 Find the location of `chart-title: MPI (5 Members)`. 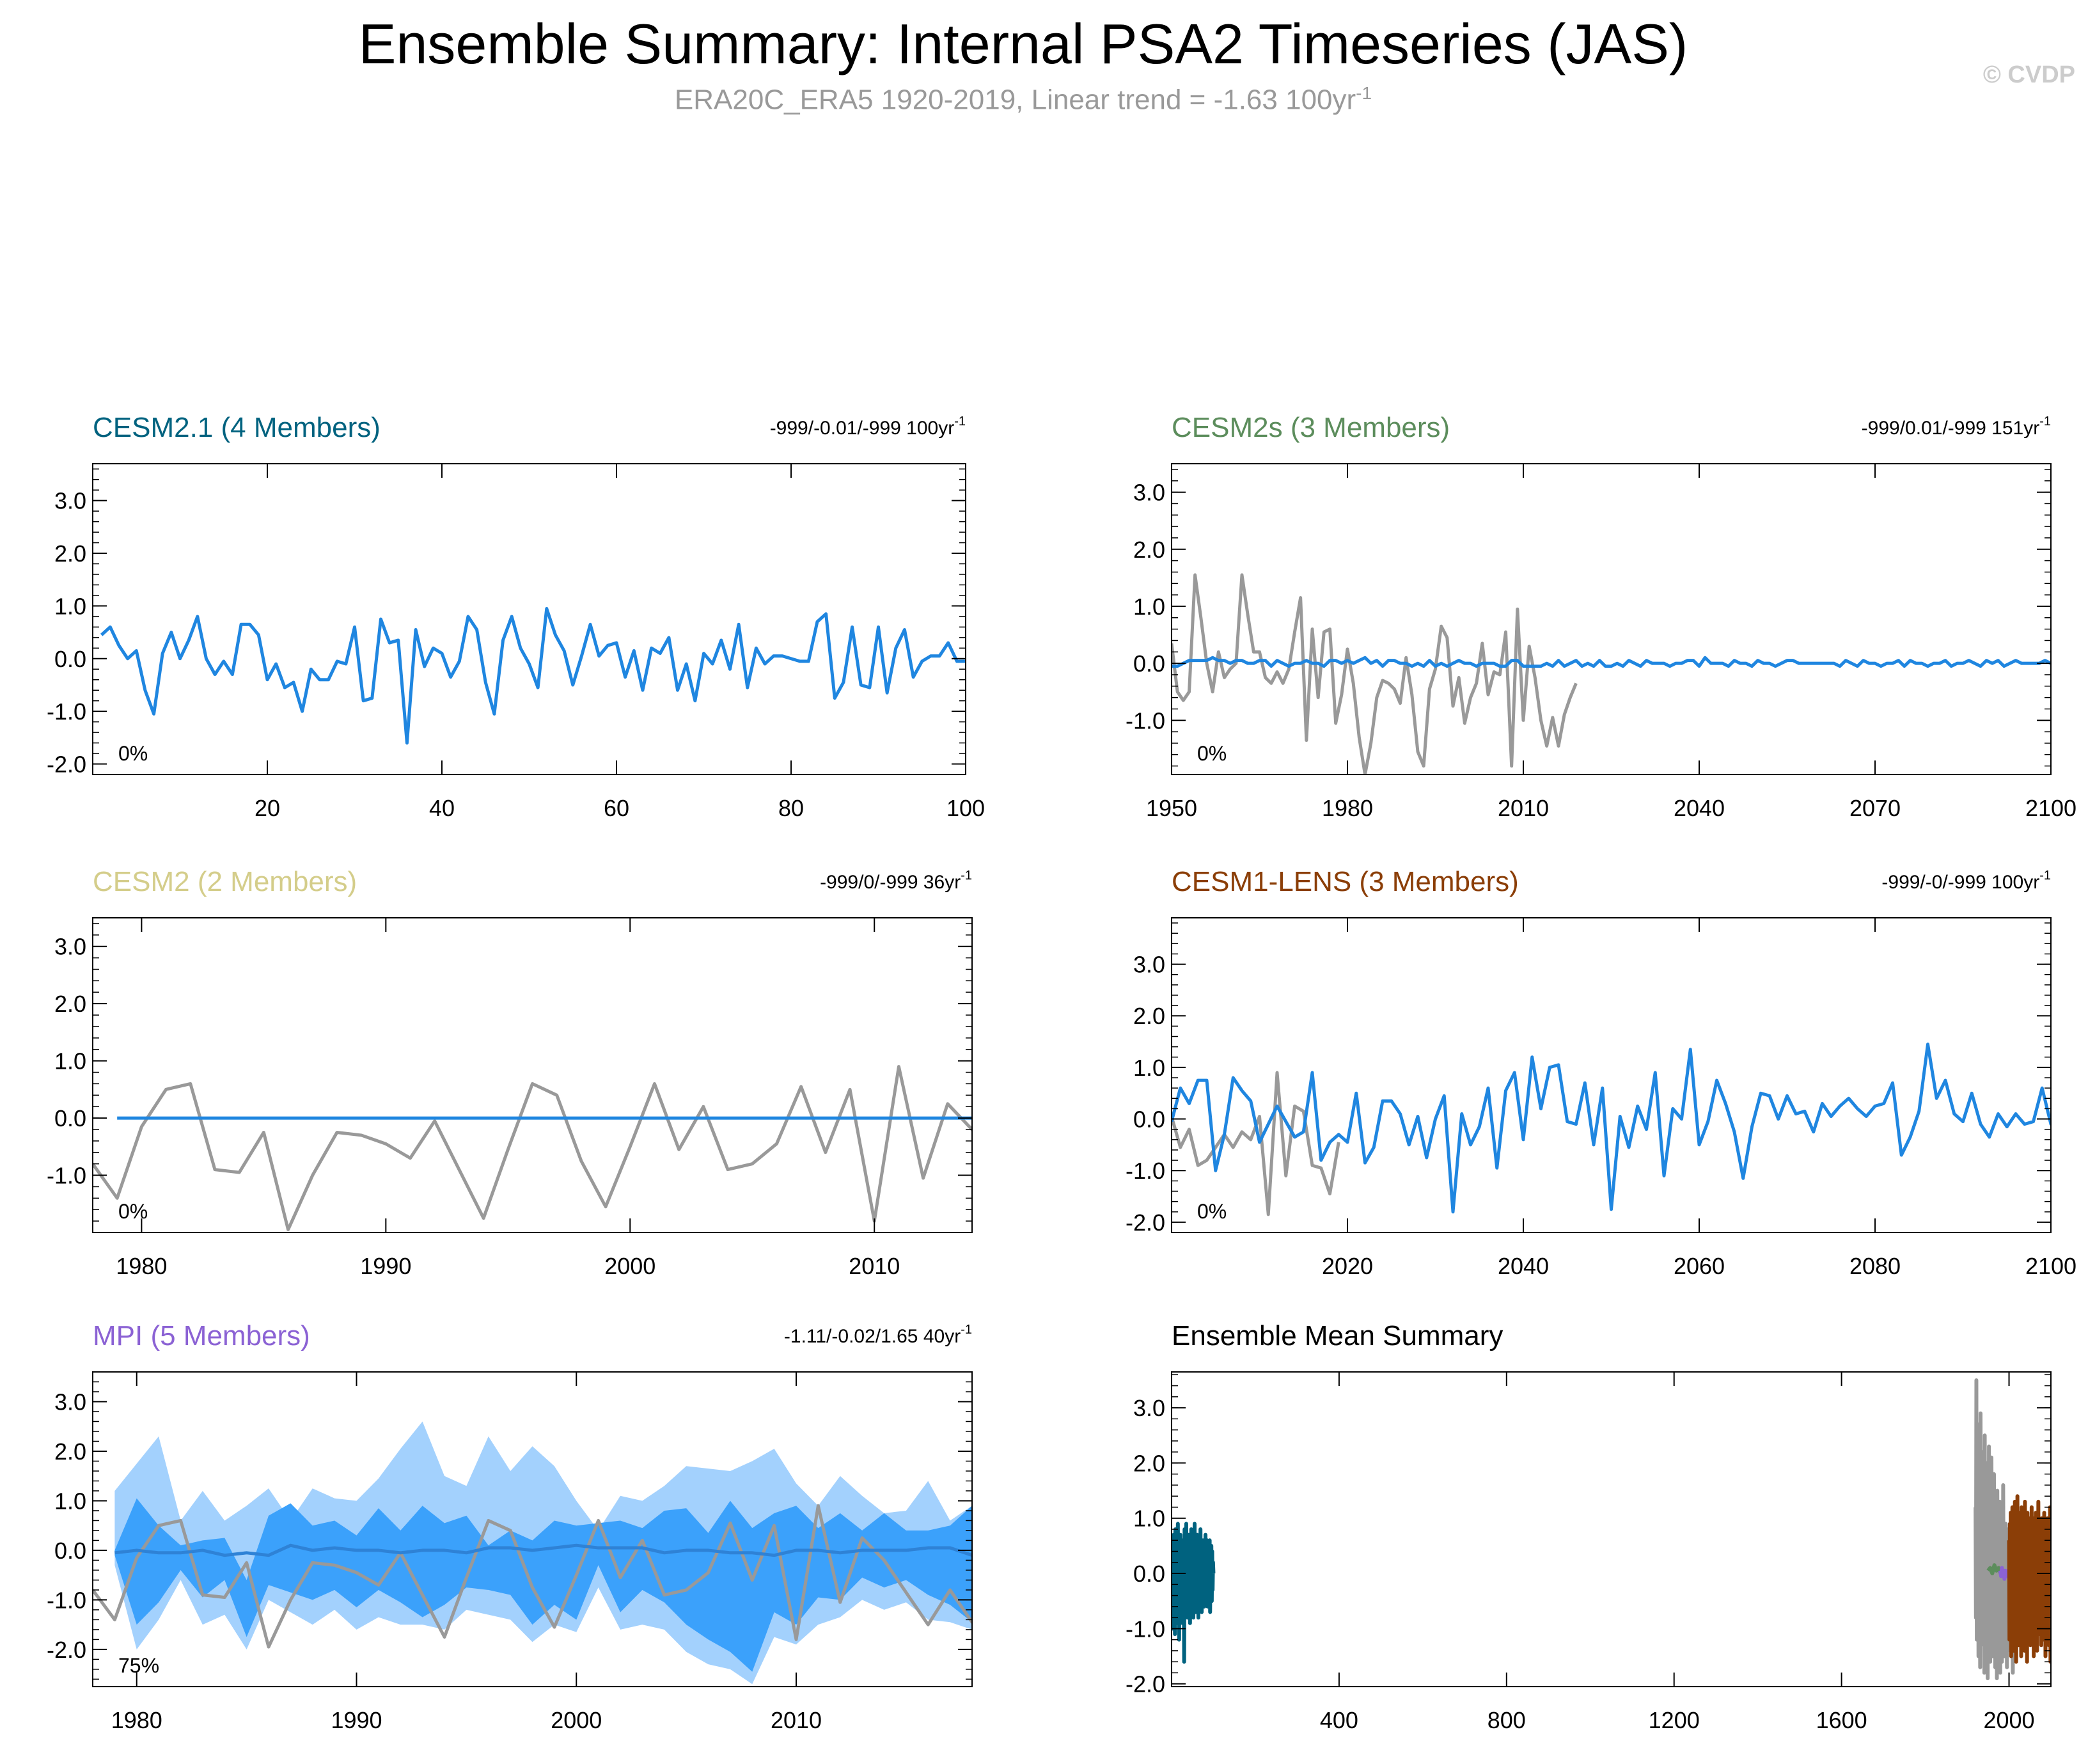

chart-title: MPI (5 Members) is located at coordinates (201, 1335).